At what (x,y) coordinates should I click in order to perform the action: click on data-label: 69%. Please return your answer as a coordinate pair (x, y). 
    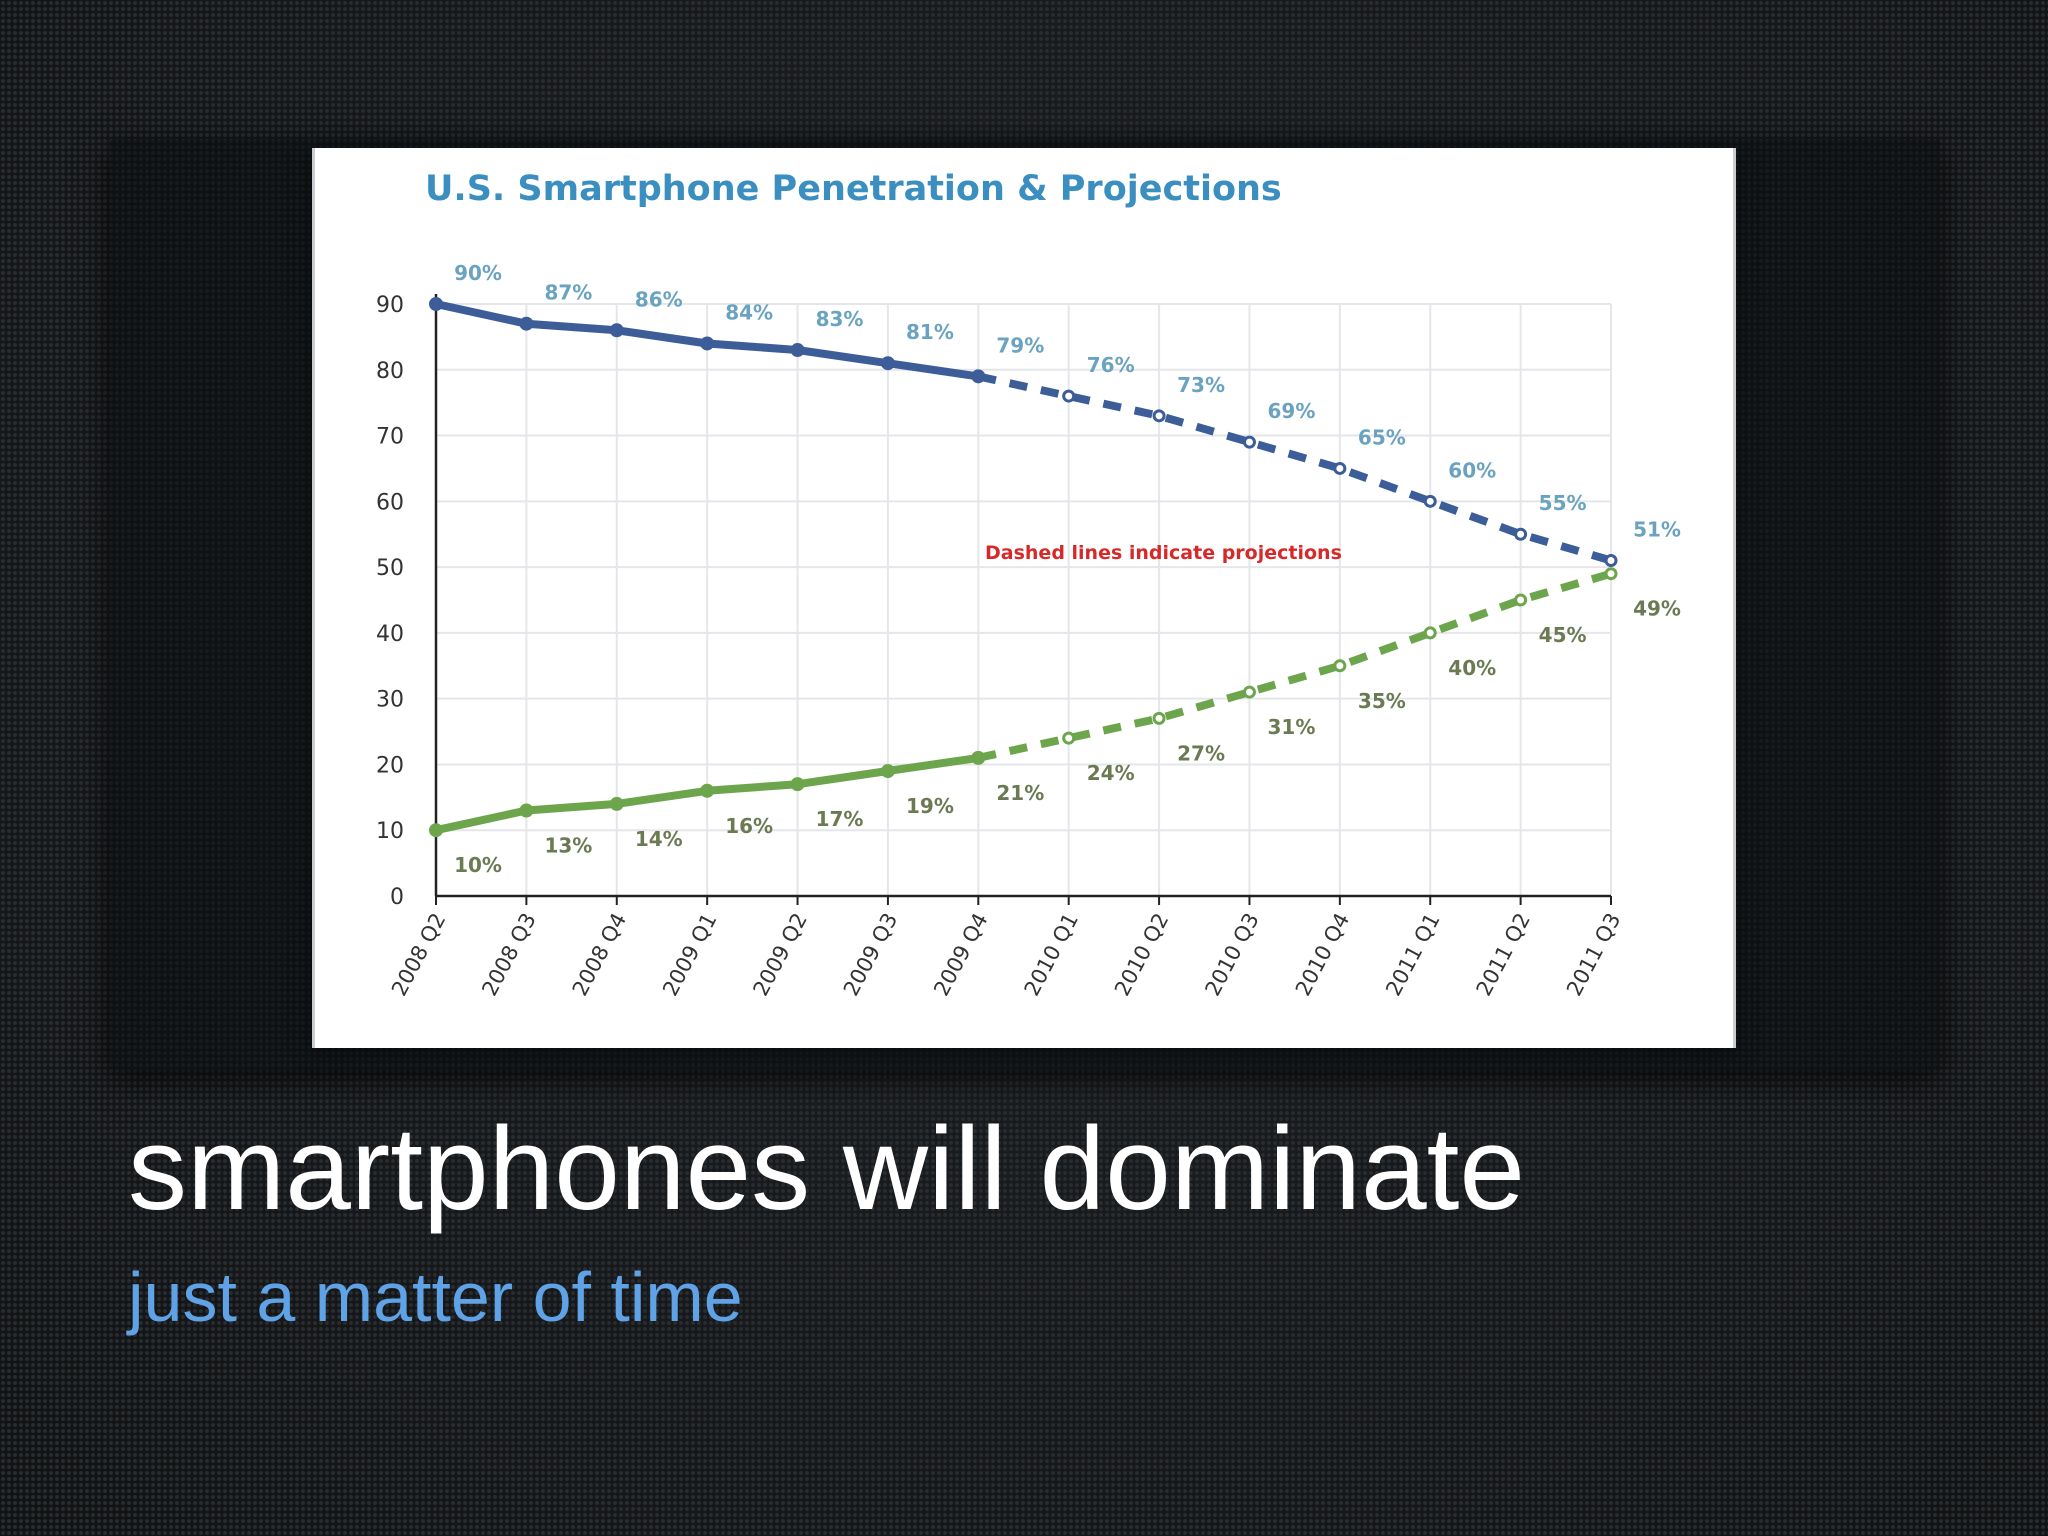
    Looking at the image, I should click on (1292, 411).